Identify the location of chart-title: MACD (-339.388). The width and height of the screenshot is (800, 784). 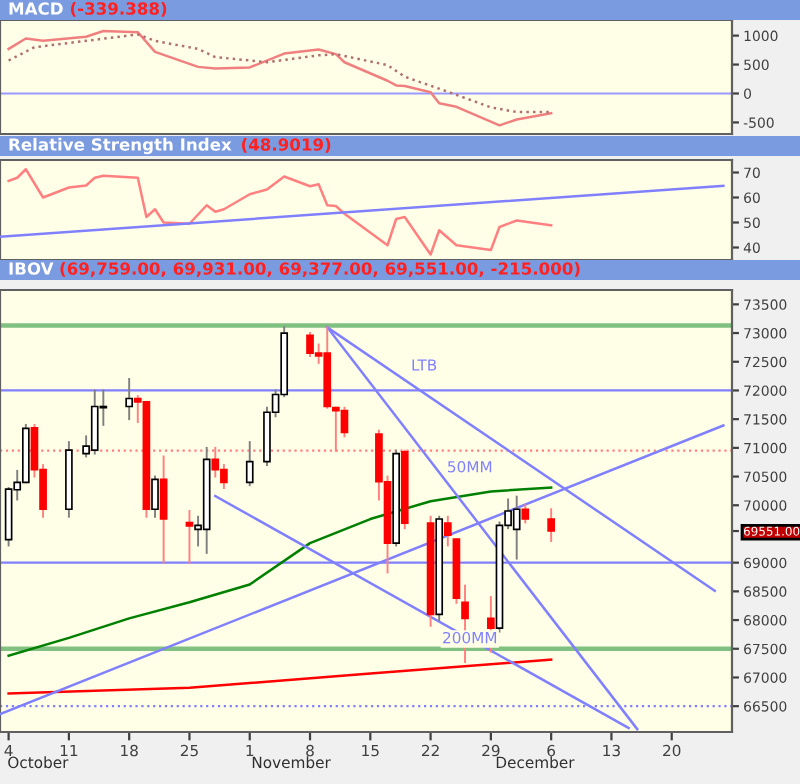
(88, 9).